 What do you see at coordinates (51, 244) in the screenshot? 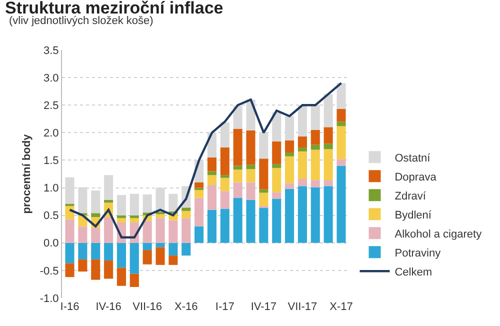
I see `y-tick-label: 0.0` at bounding box center [51, 244].